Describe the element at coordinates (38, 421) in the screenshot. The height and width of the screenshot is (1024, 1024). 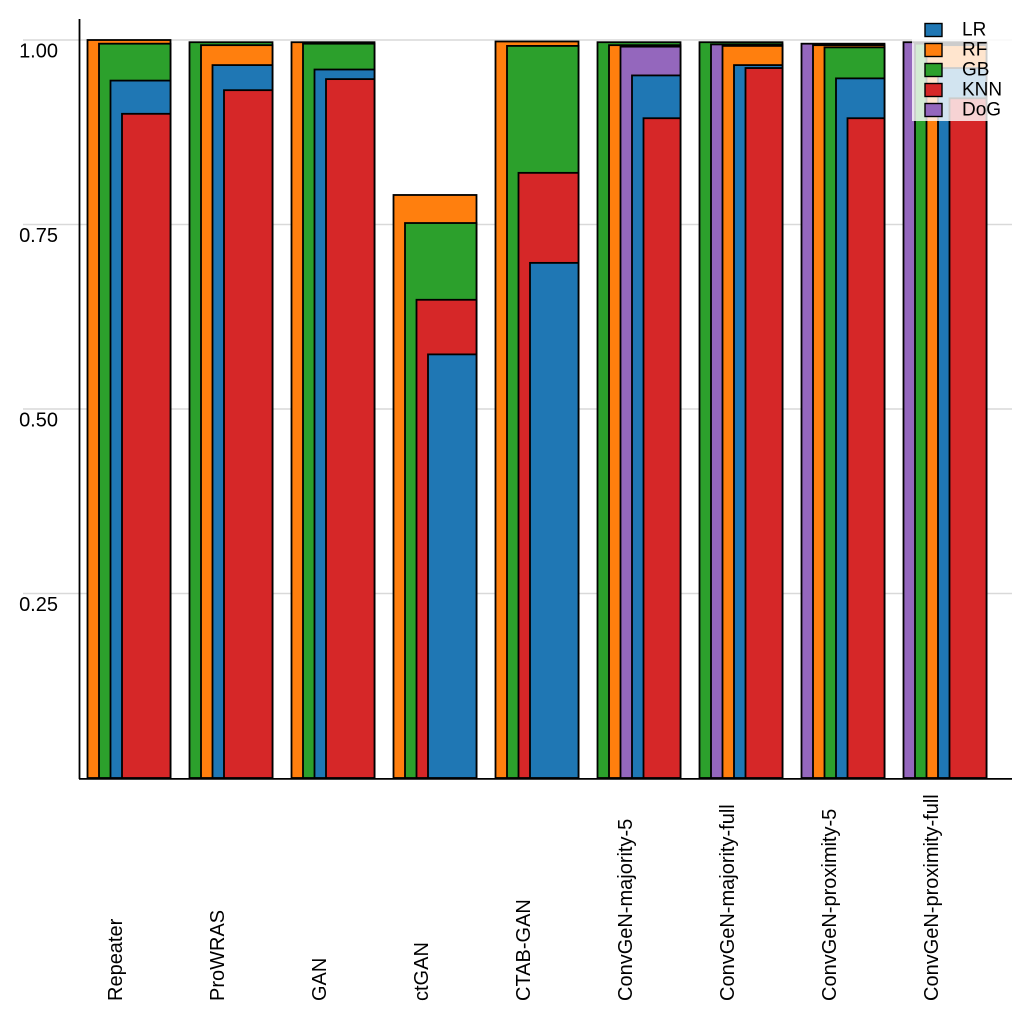
I see `y-tick-label-0.50: 0.50` at that location.